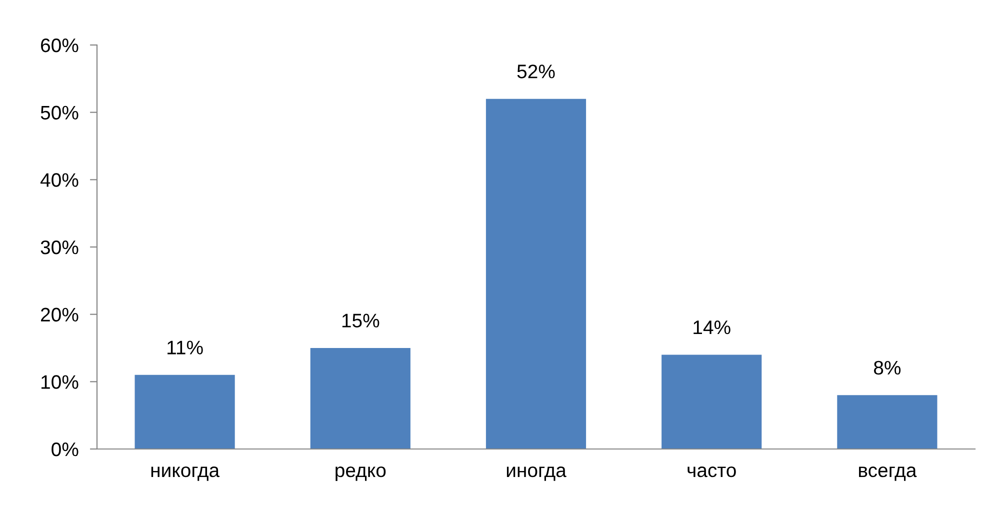 The image size is (994, 509). What do you see at coordinates (712, 327) in the screenshot?
I see `data-label: 14%` at bounding box center [712, 327].